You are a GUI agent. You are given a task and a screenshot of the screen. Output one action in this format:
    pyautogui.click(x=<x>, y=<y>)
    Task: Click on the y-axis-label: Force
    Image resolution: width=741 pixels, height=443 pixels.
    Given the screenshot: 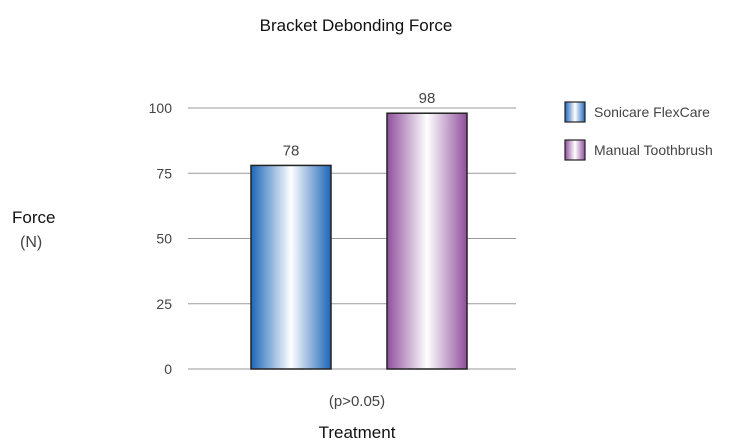 What is the action you would take?
    pyautogui.click(x=33, y=217)
    